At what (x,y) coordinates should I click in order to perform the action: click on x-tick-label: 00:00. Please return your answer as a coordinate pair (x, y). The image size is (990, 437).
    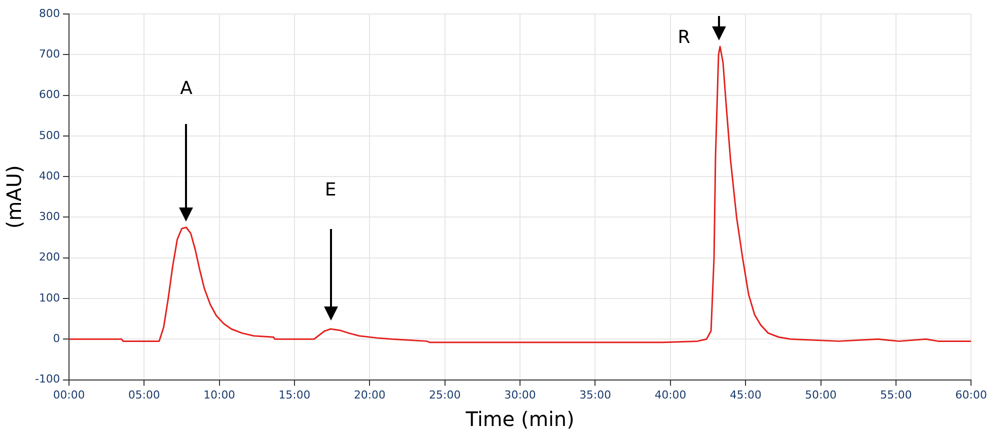
    Looking at the image, I should click on (69, 395).